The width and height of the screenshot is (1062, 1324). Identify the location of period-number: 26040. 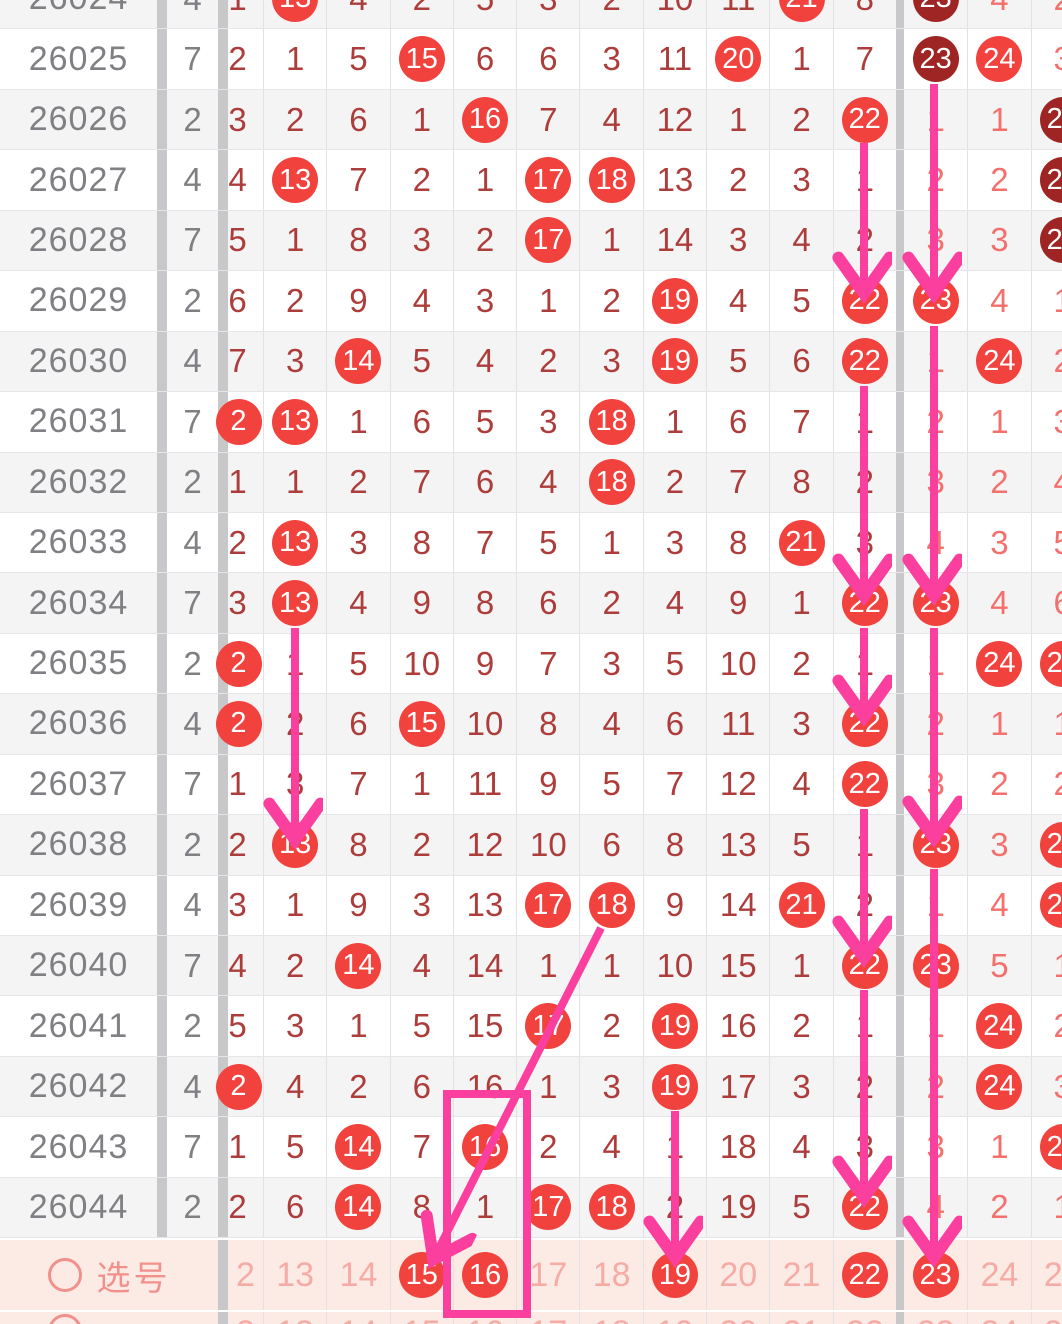
(78, 965).